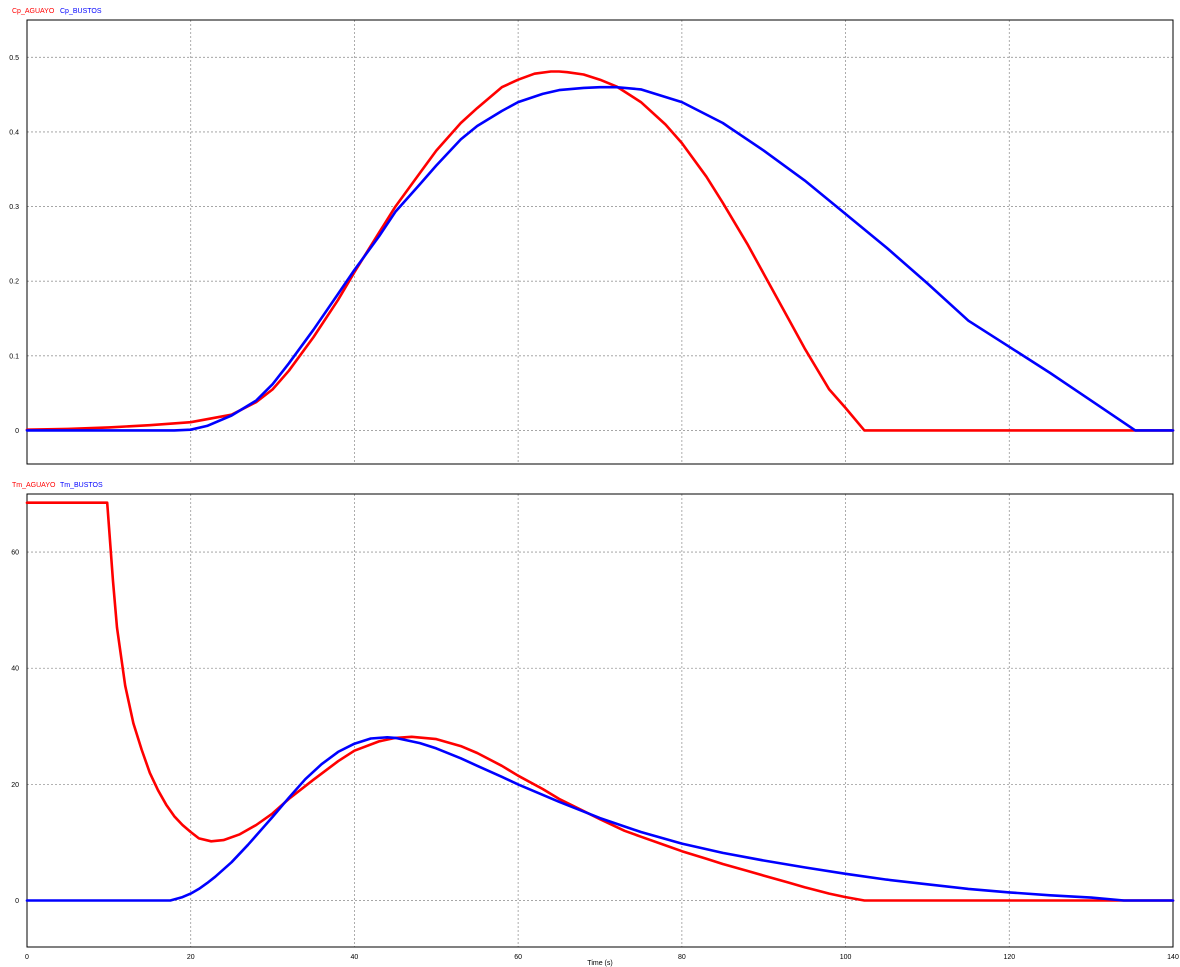 This screenshot has width=1180, height=967. I want to click on legend-cp-bustos: Cp_BUSTOS, so click(81, 11).